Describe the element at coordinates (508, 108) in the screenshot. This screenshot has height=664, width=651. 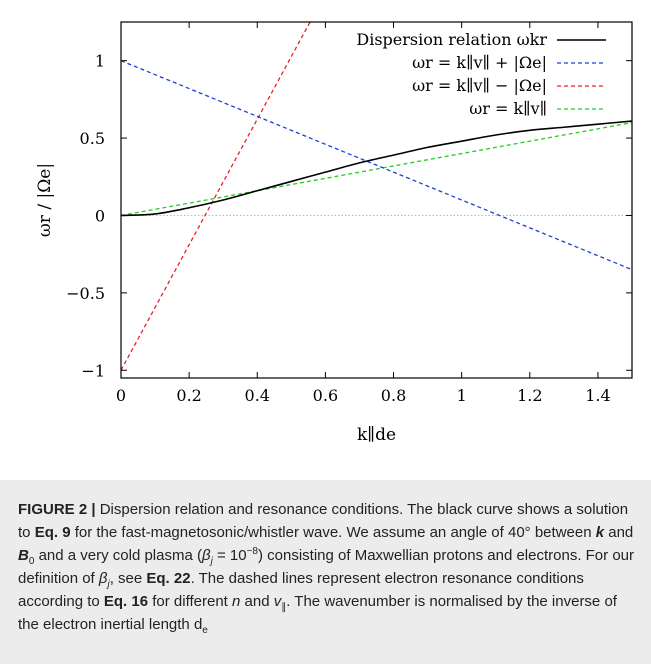
I see `legend-label: ωr = k∥v∥` at that location.